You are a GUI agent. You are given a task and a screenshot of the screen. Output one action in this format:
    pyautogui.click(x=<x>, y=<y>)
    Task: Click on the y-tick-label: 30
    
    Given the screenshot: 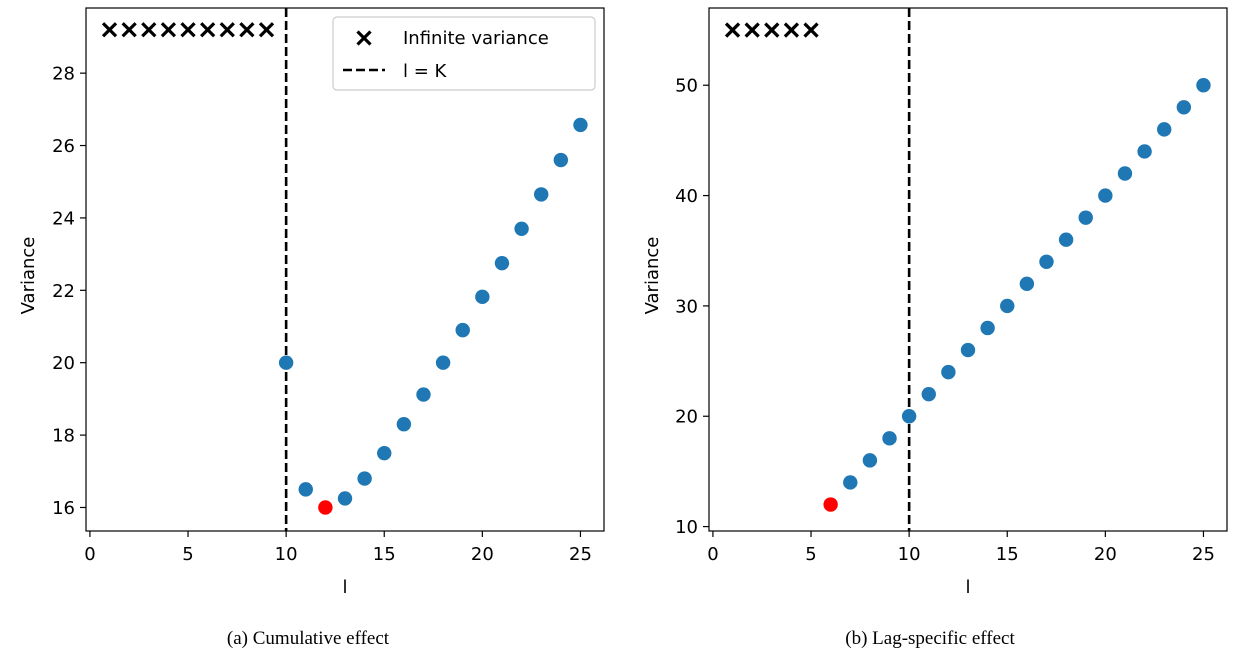 What is the action you would take?
    pyautogui.click(x=686, y=306)
    